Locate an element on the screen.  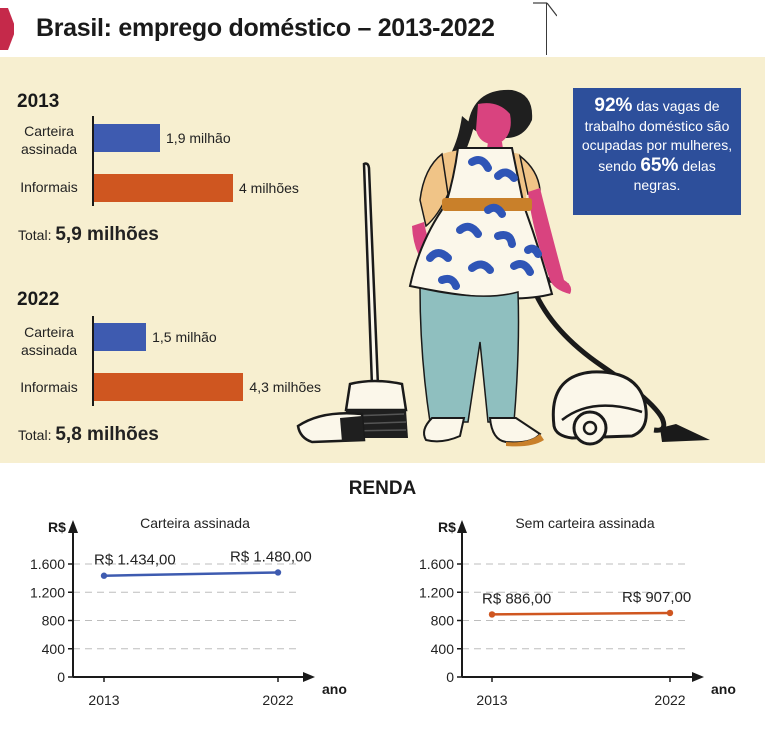
info-pct-black: 65% is located at coordinates (659, 165).